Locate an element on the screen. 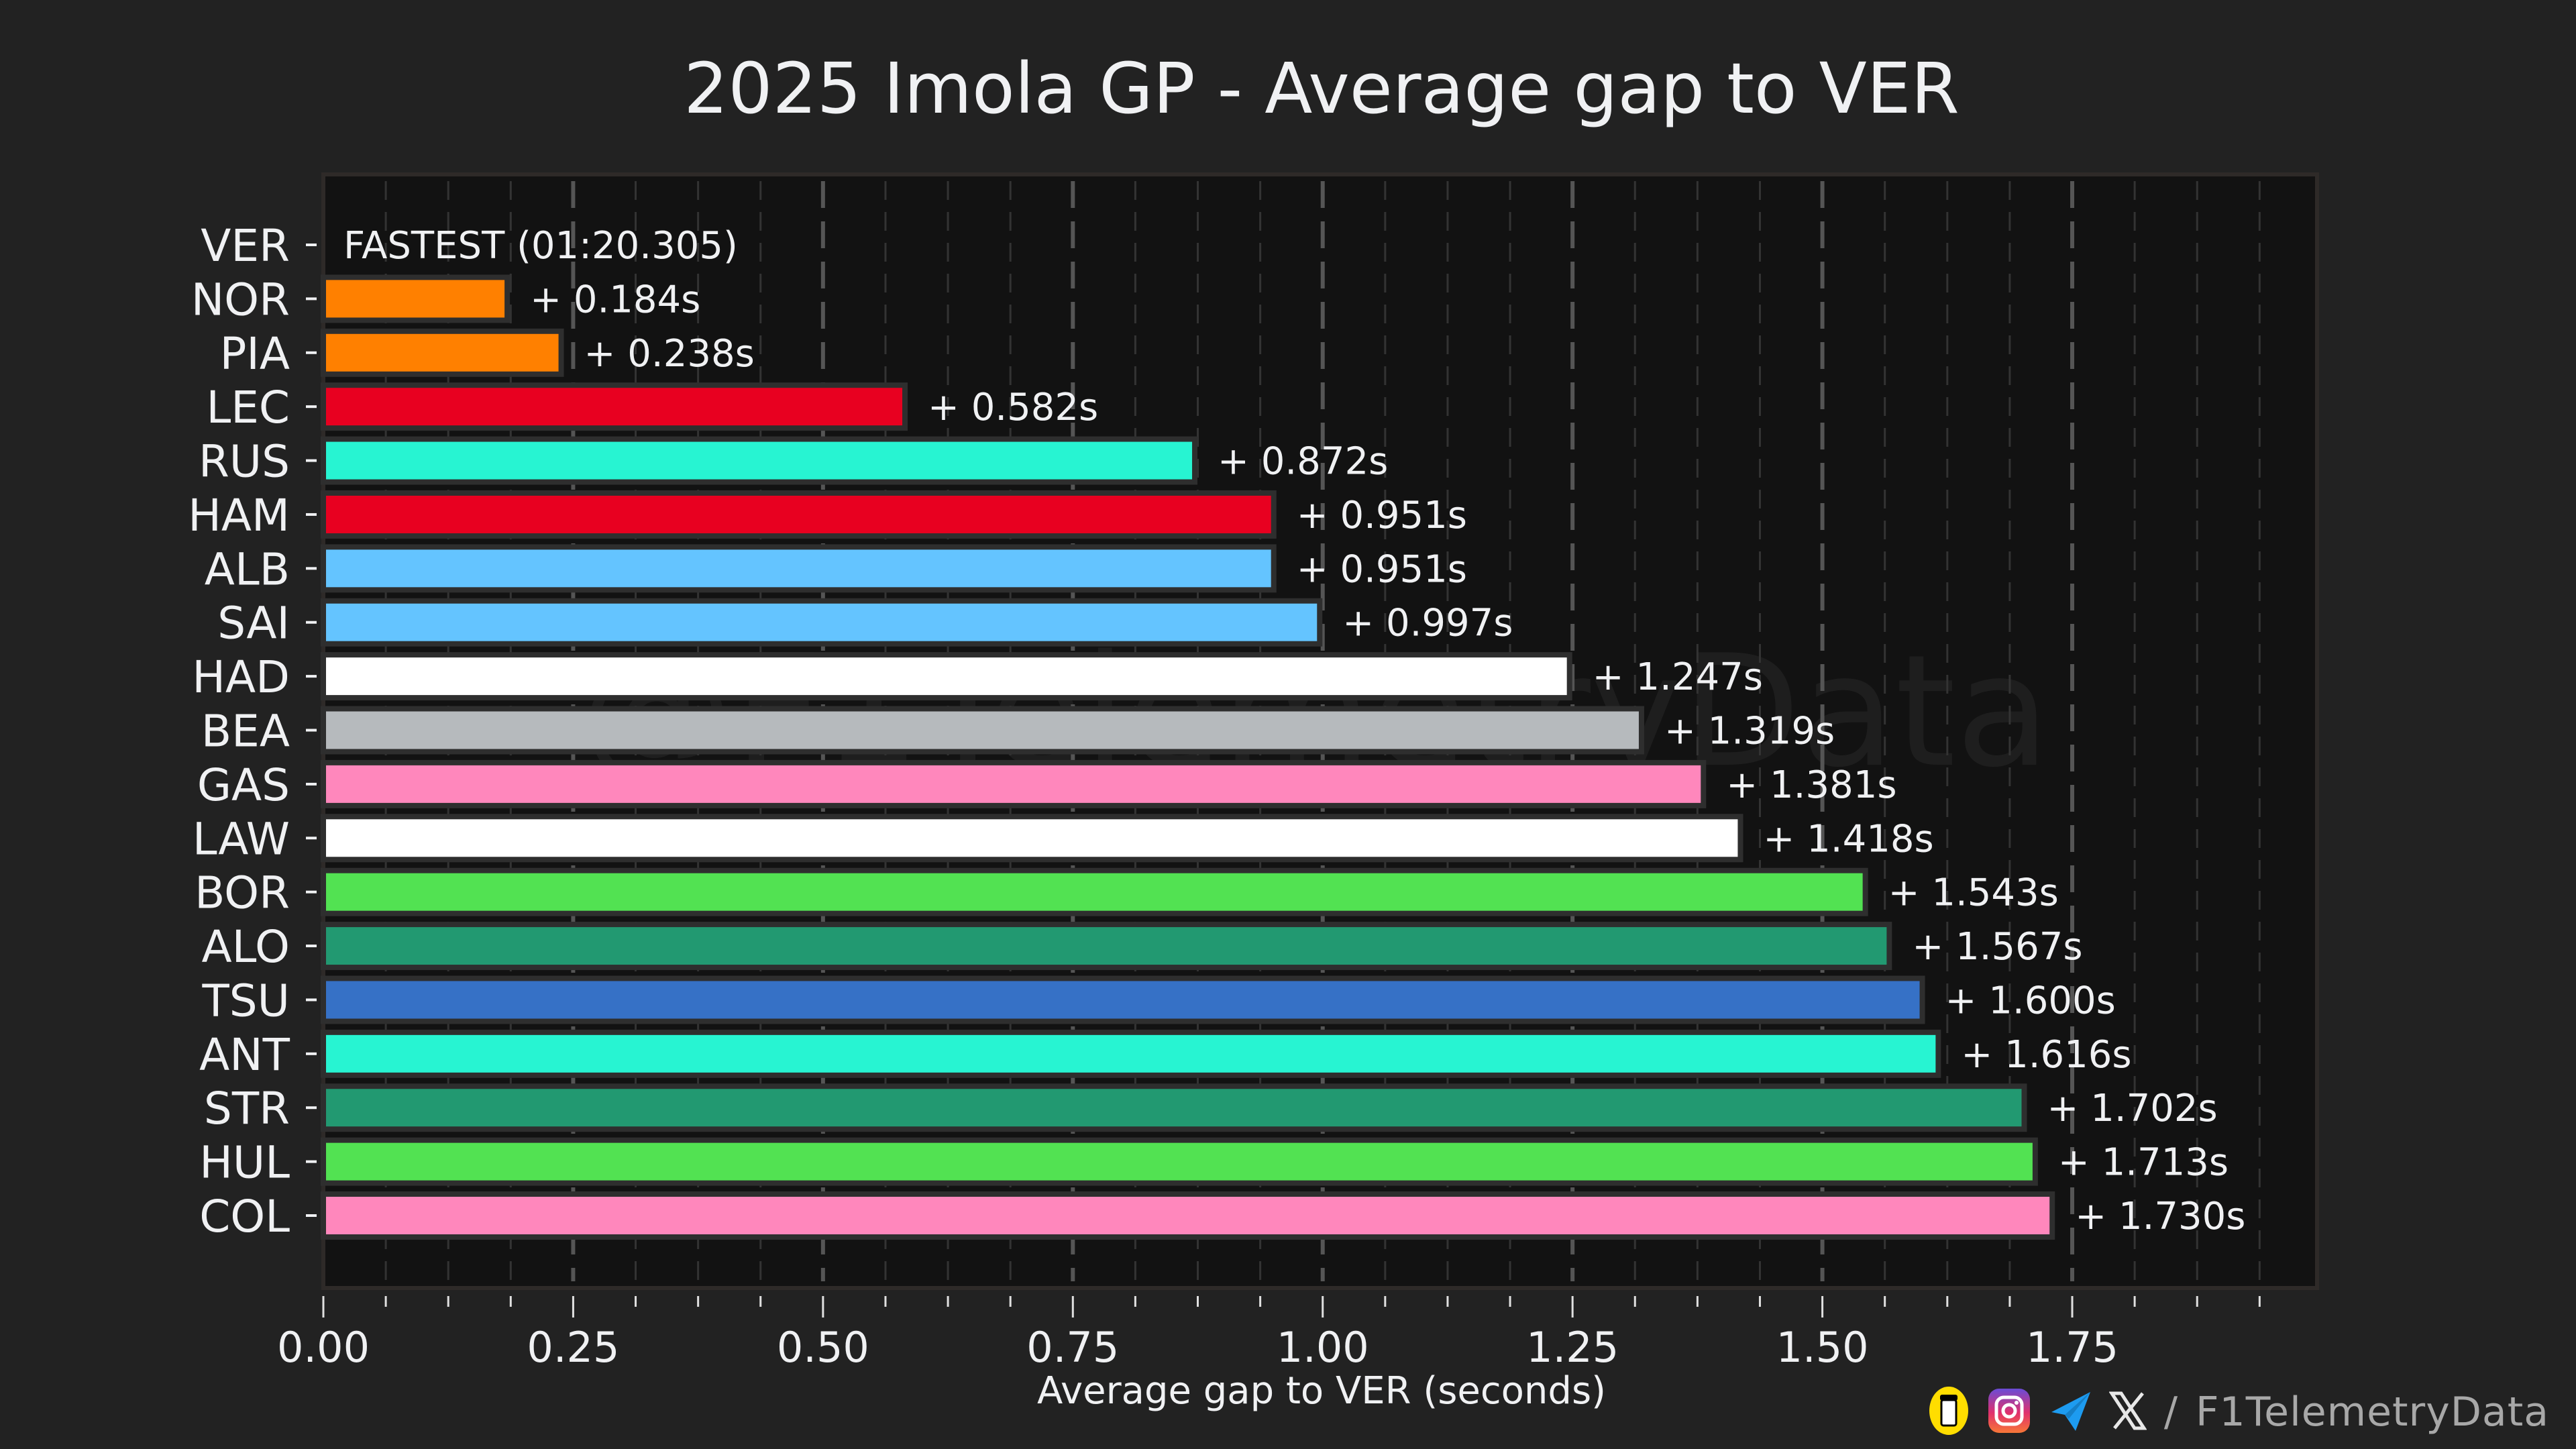 Image resolution: width=2576 pixels, height=1449 pixels. data-label-ham: + 0.951s is located at coordinates (1382, 515).